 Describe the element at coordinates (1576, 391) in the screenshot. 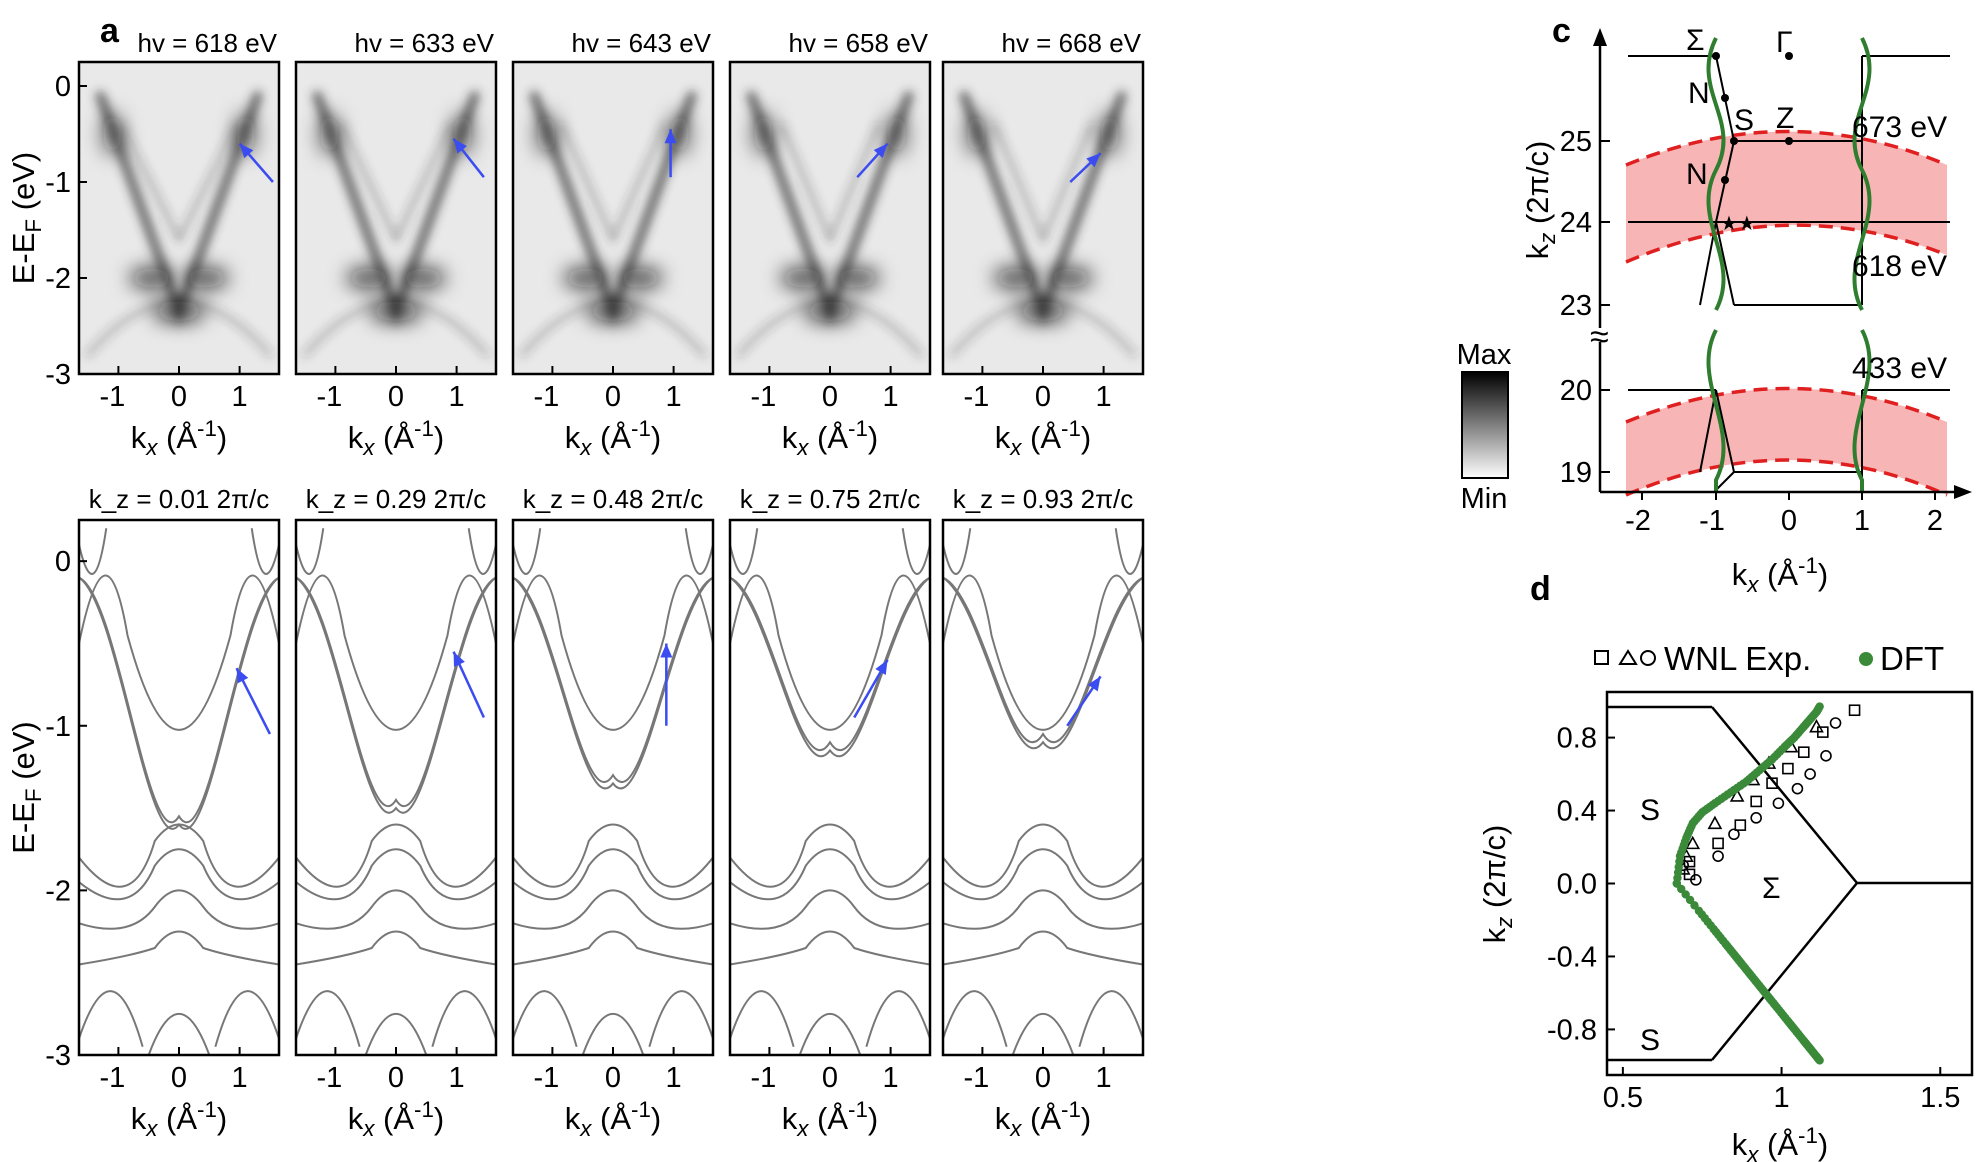

I see `c-ytick-20: 20` at that location.